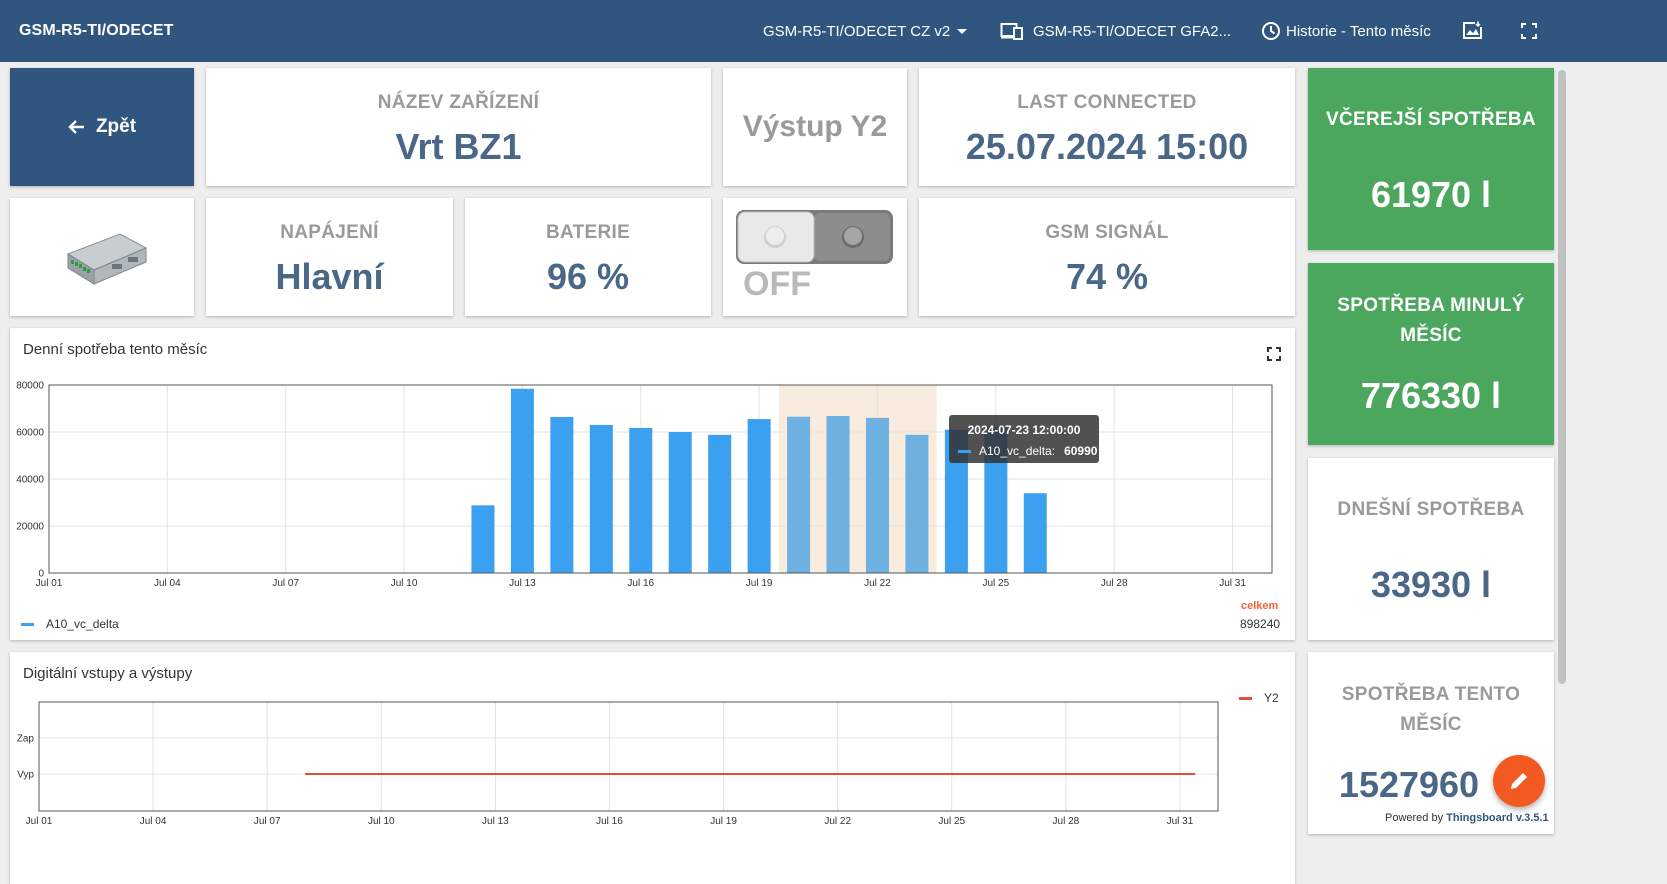 The width and height of the screenshot is (1667, 884). What do you see at coordinates (1562, 377) in the screenshot?
I see `scrollbar-thumb` at bounding box center [1562, 377].